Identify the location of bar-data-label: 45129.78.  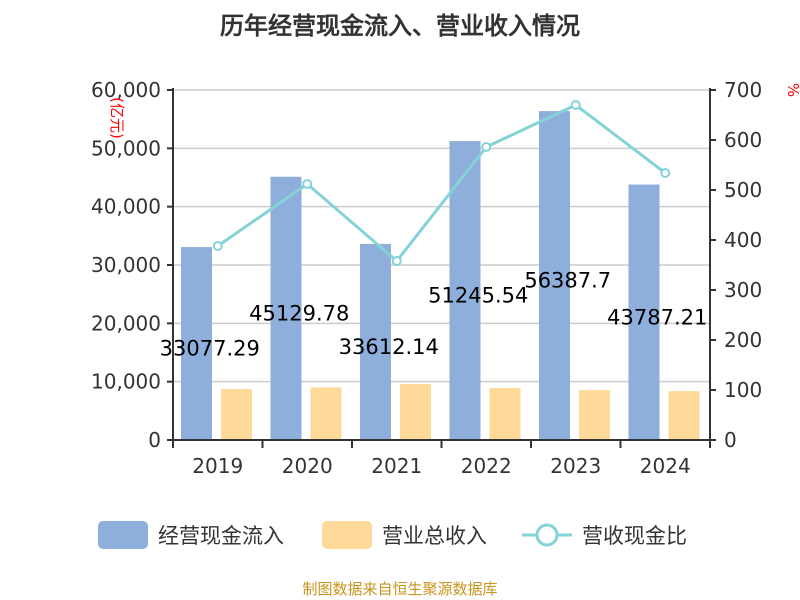
(299, 313).